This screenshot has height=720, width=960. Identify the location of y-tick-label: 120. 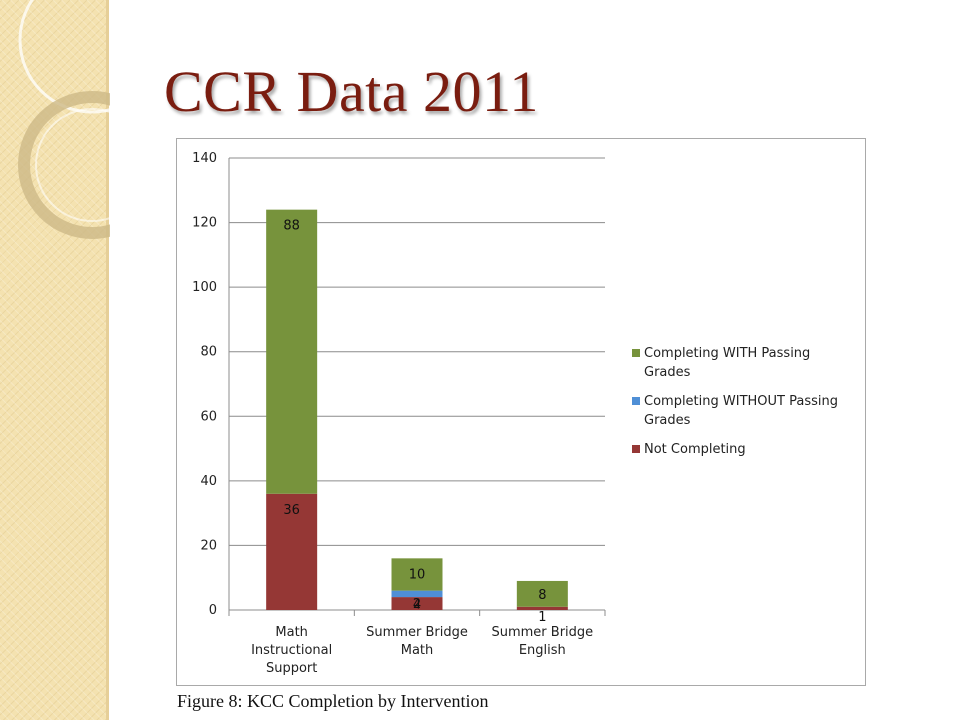
(204, 223).